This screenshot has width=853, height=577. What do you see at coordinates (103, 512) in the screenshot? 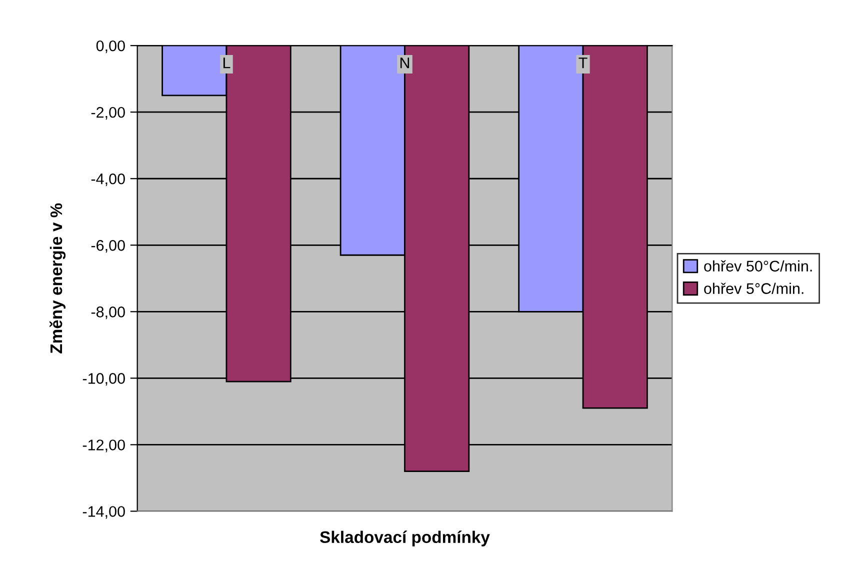
I see `y-tick-label: -14,00` at bounding box center [103, 512].